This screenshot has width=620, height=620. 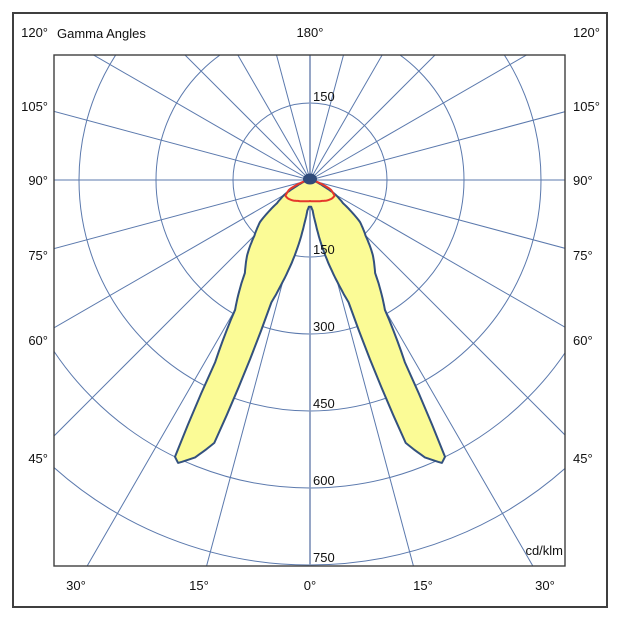 What do you see at coordinates (324, 96) in the screenshot?
I see `intensity-tick-label-top: 150` at bounding box center [324, 96].